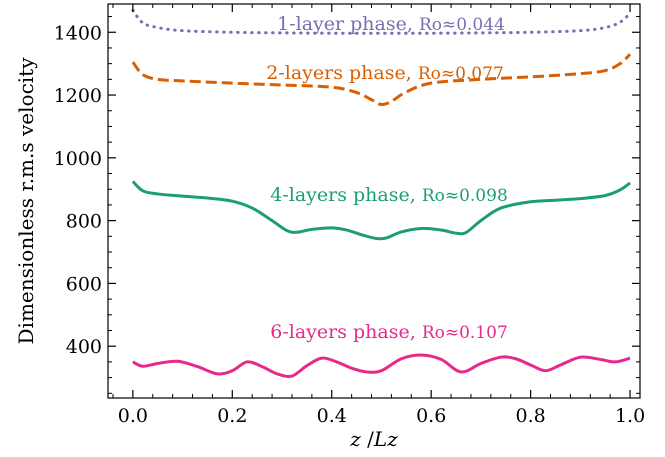 The height and width of the screenshot is (457, 665). I want to click on series-name: 6-layers phase,, so click(346, 332).